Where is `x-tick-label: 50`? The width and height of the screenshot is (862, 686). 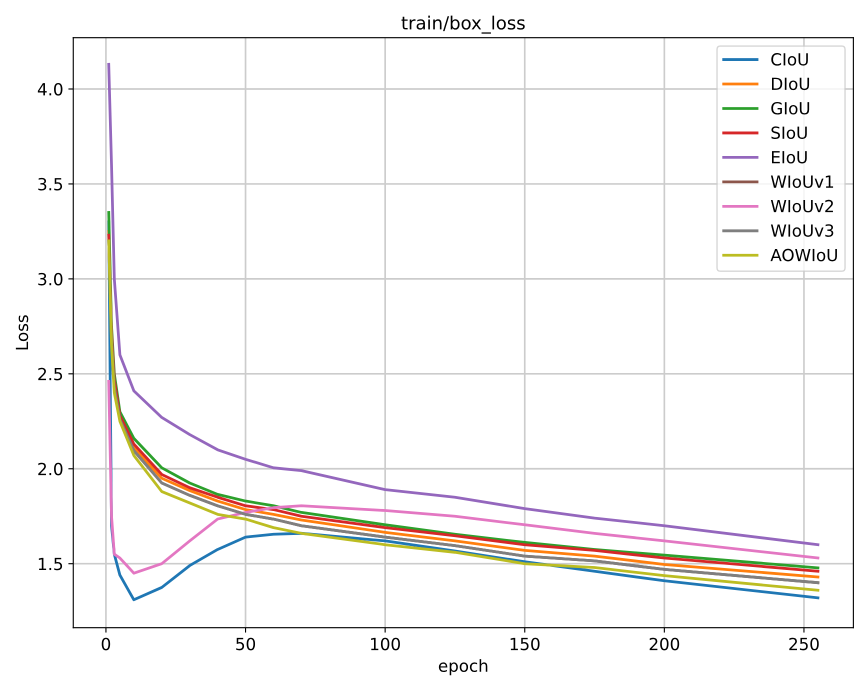 x-tick-label: 50 is located at coordinates (246, 644).